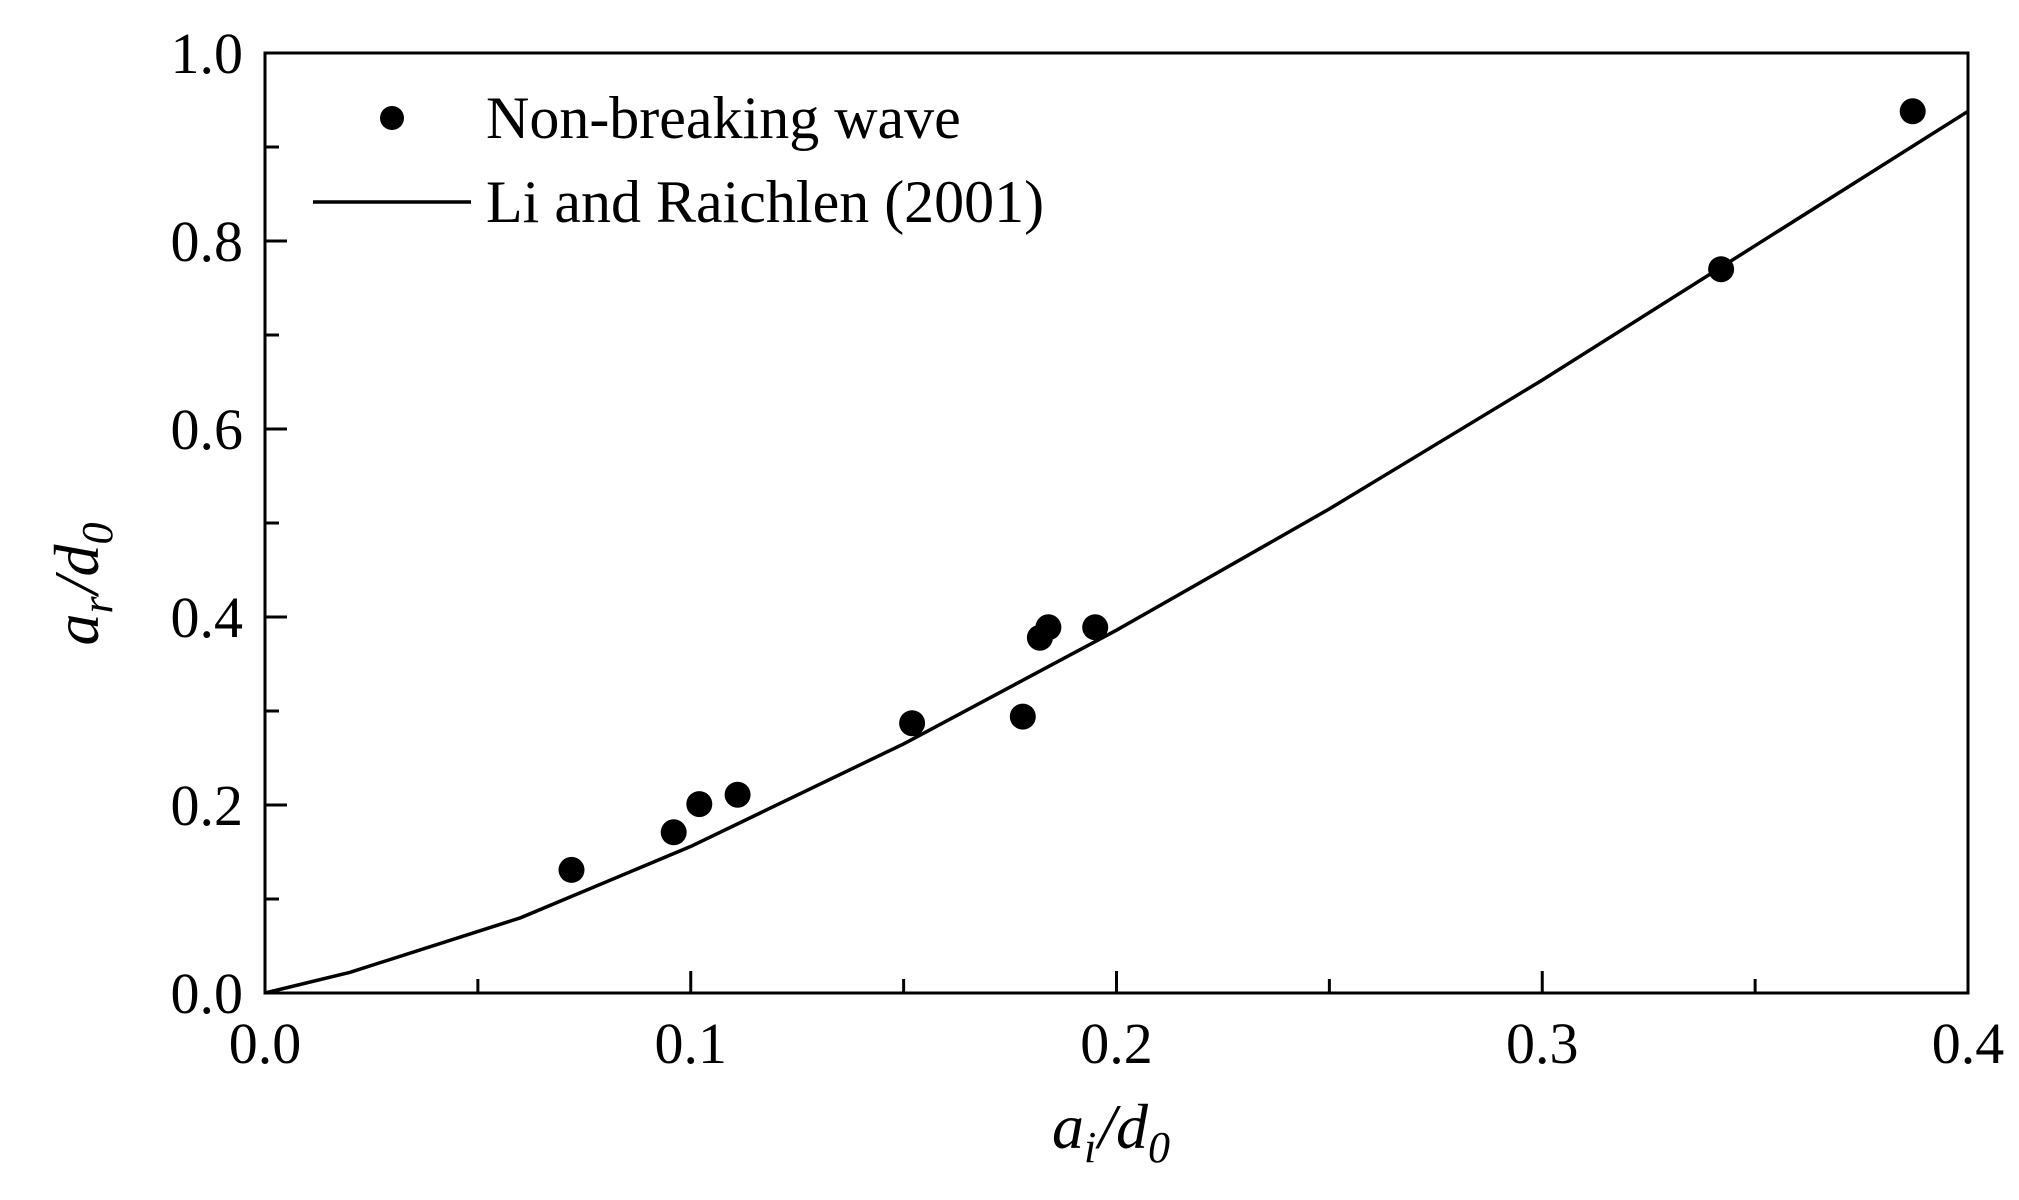 This screenshot has height=1200, width=2019. I want to click on y-tick-label: 0.2, so click(207, 805).